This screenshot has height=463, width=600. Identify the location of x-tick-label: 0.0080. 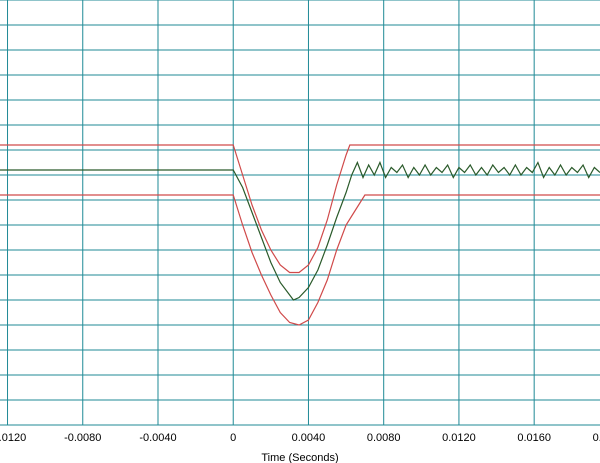
(384, 438).